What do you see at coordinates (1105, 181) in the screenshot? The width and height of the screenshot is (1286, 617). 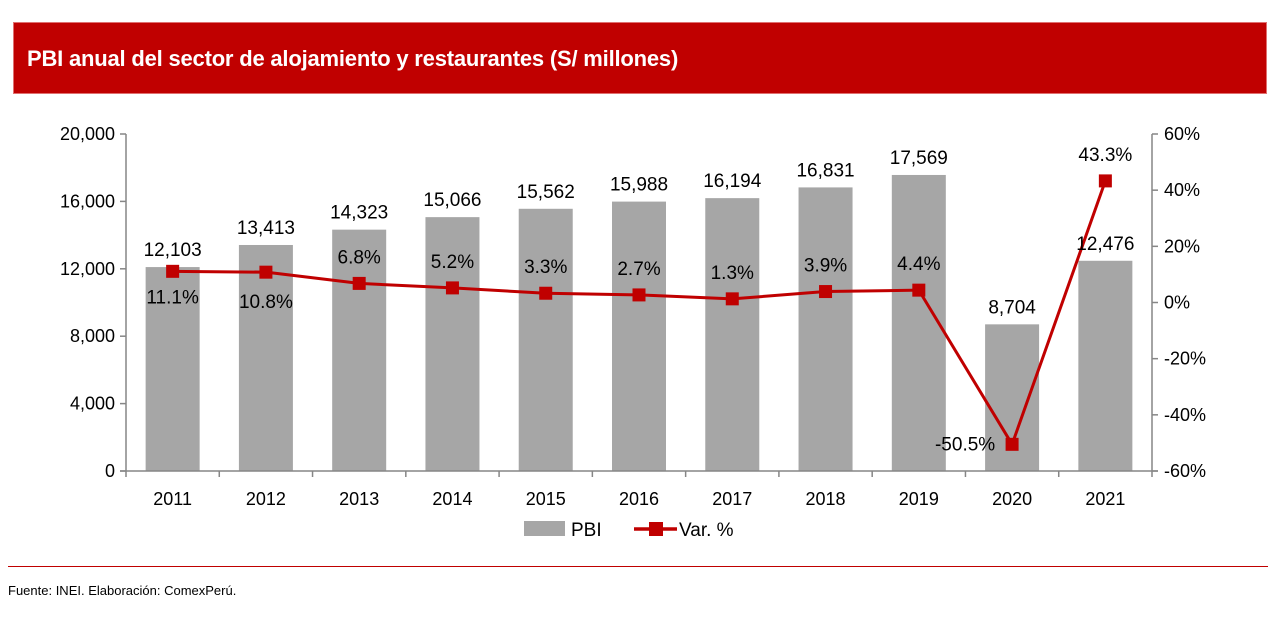 I see `var-marker-2021` at bounding box center [1105, 181].